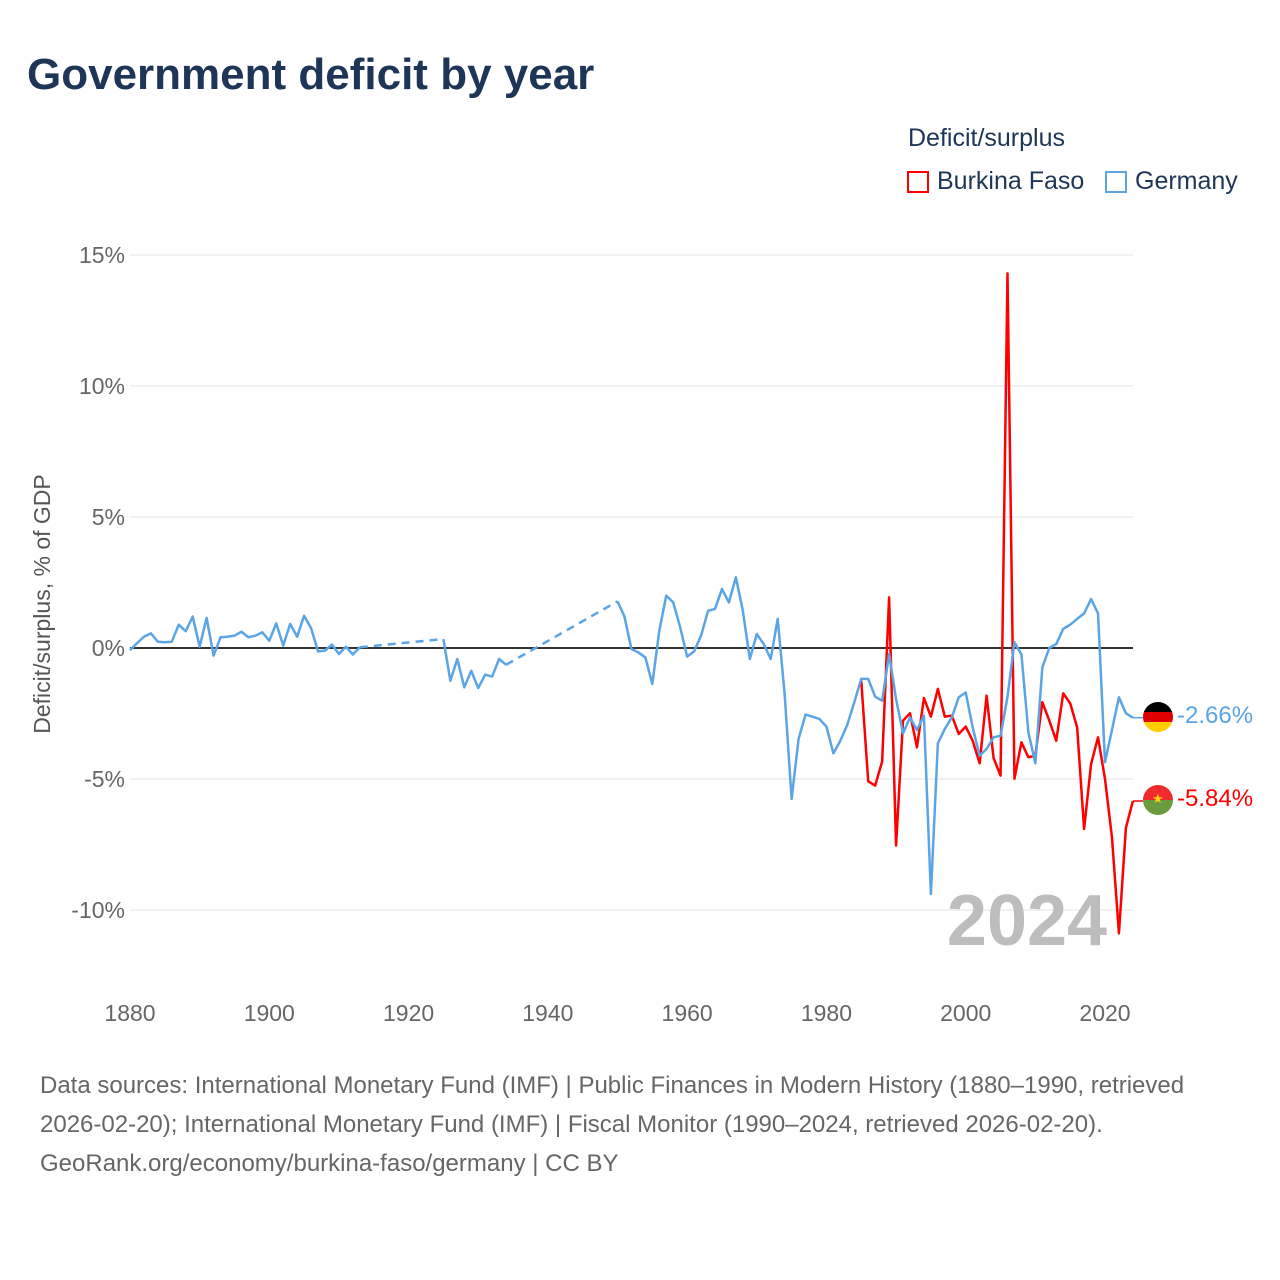  Describe the element at coordinates (986, 138) in the screenshot. I see `legend-title: Deficit/surplus` at that location.